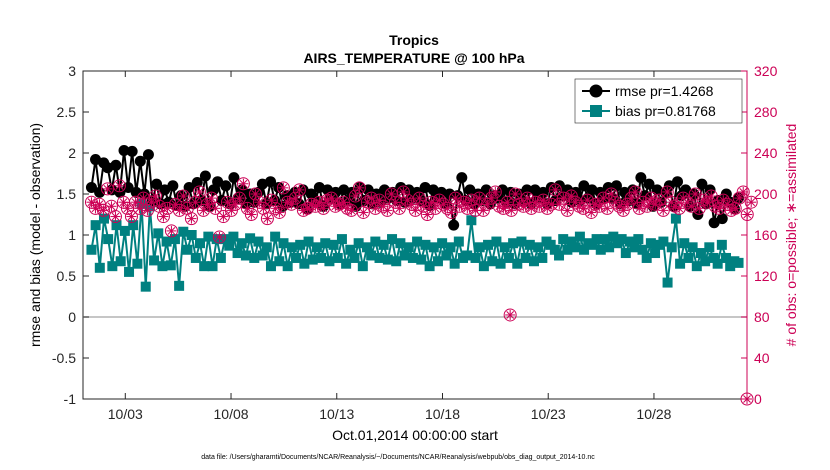 This screenshot has height=470, width=830. What do you see at coordinates (64, 358) in the screenshot?
I see `left-tick-label: -0.5` at bounding box center [64, 358].